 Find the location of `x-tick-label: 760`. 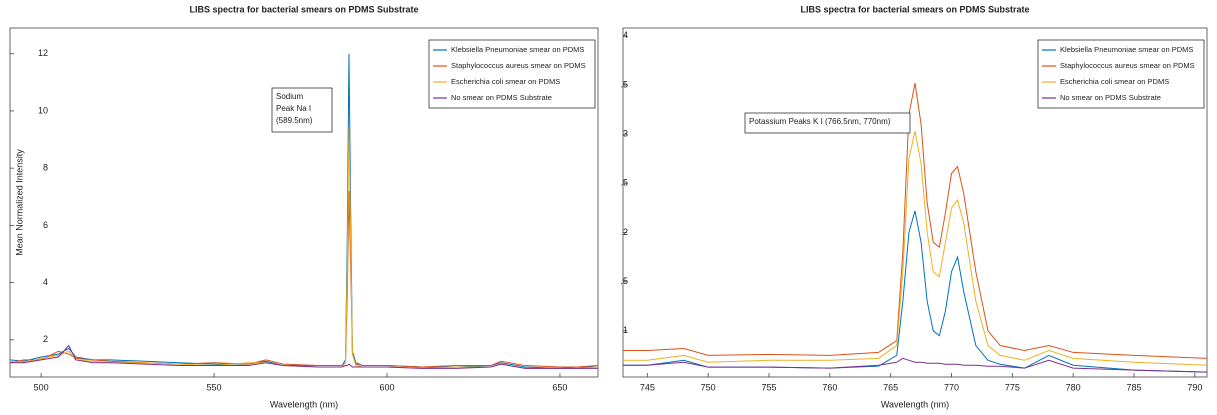

x-tick-label: 760 is located at coordinates (829, 387).